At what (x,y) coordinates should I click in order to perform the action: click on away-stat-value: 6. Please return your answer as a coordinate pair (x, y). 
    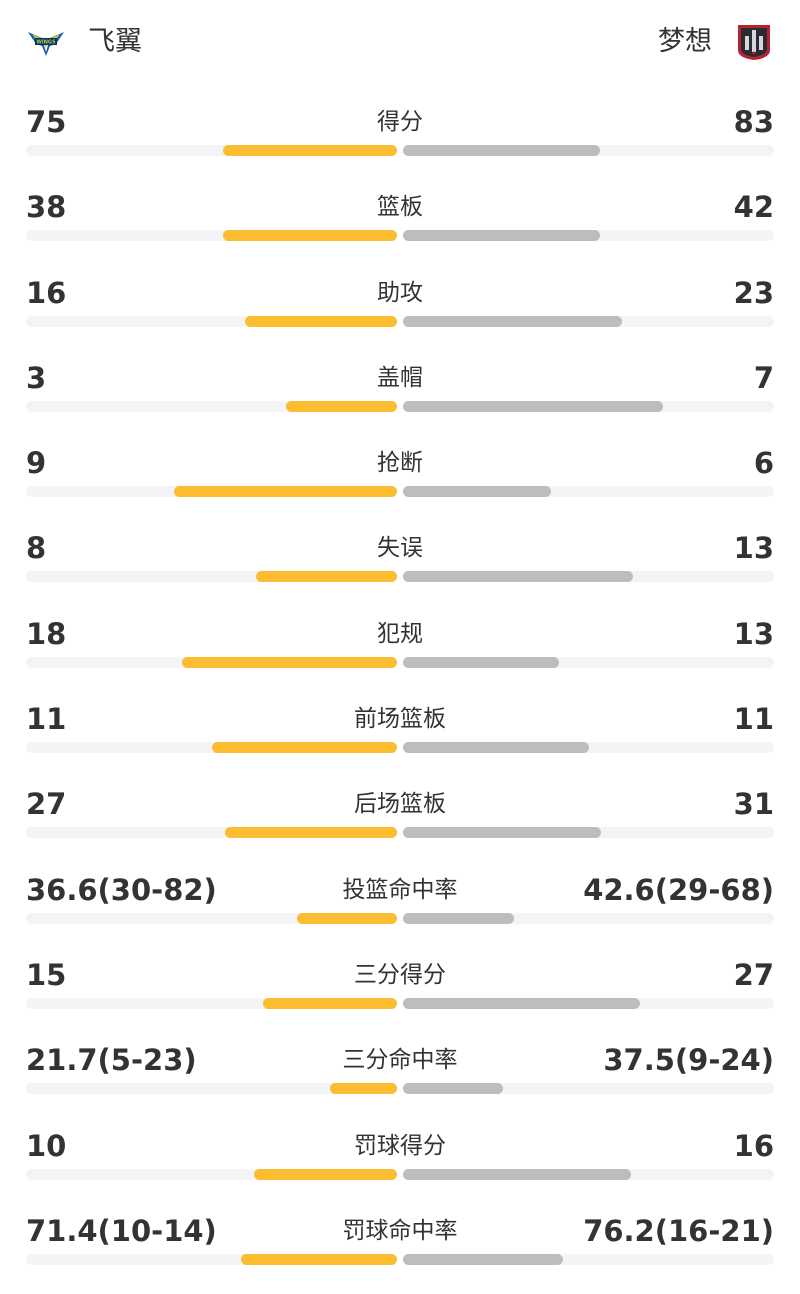
    Looking at the image, I should click on (763, 463).